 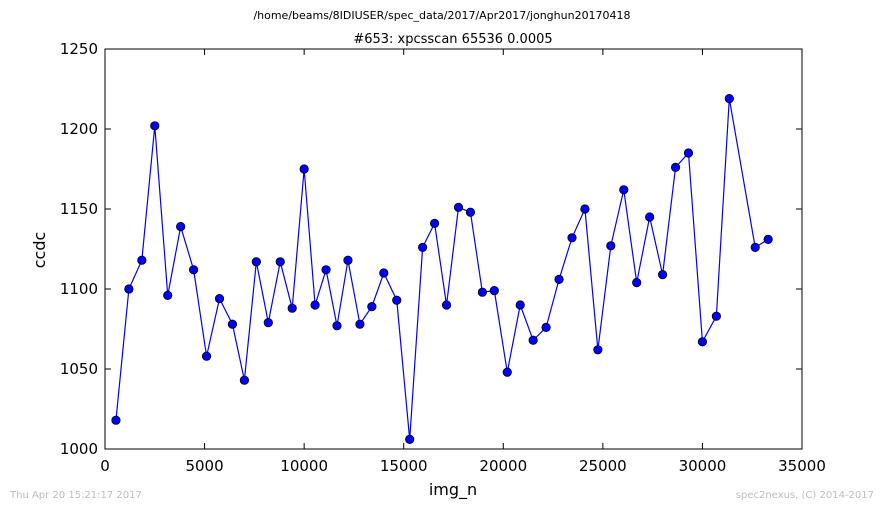 What do you see at coordinates (802, 466) in the screenshot?
I see `x-tick-label: 35000` at bounding box center [802, 466].